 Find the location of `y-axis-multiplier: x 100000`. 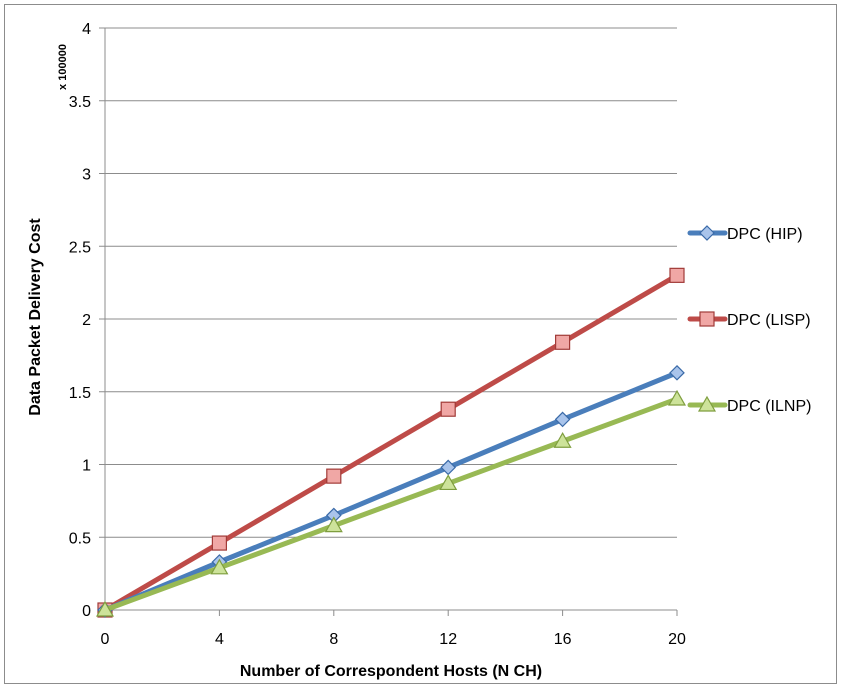

y-axis-multiplier: x 100000 is located at coordinates (63, 67).